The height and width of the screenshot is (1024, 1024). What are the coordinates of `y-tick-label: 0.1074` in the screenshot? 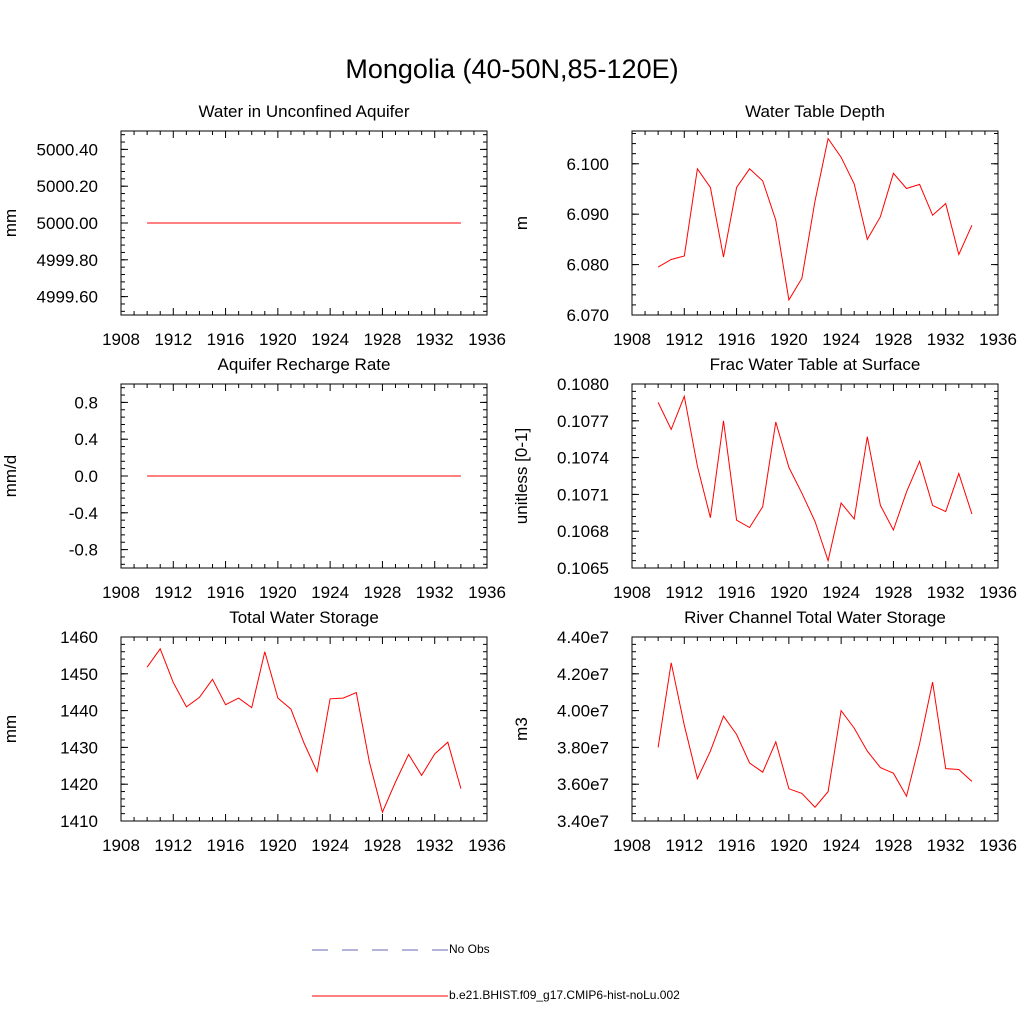 It's located at (583, 458).